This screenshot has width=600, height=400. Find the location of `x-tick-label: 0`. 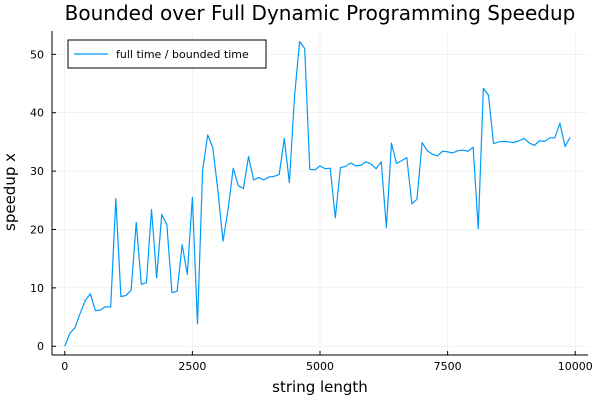

x-tick-label: 0 is located at coordinates (64, 366).